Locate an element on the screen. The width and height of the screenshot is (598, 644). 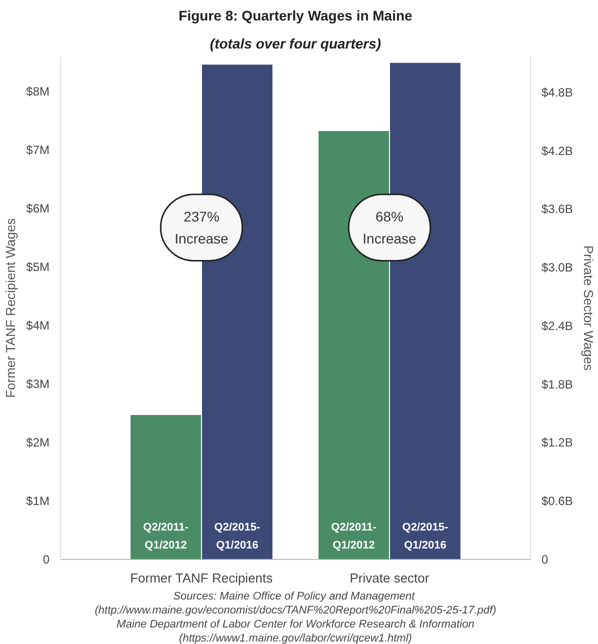
y-tick-label: $5M is located at coordinates (38, 267).